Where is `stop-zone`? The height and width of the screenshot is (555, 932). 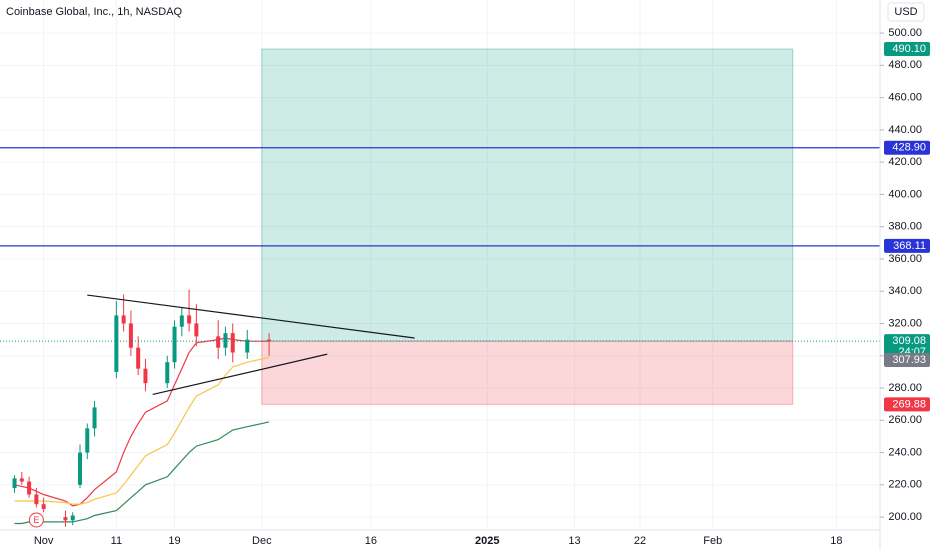
stop-zone is located at coordinates (527, 372).